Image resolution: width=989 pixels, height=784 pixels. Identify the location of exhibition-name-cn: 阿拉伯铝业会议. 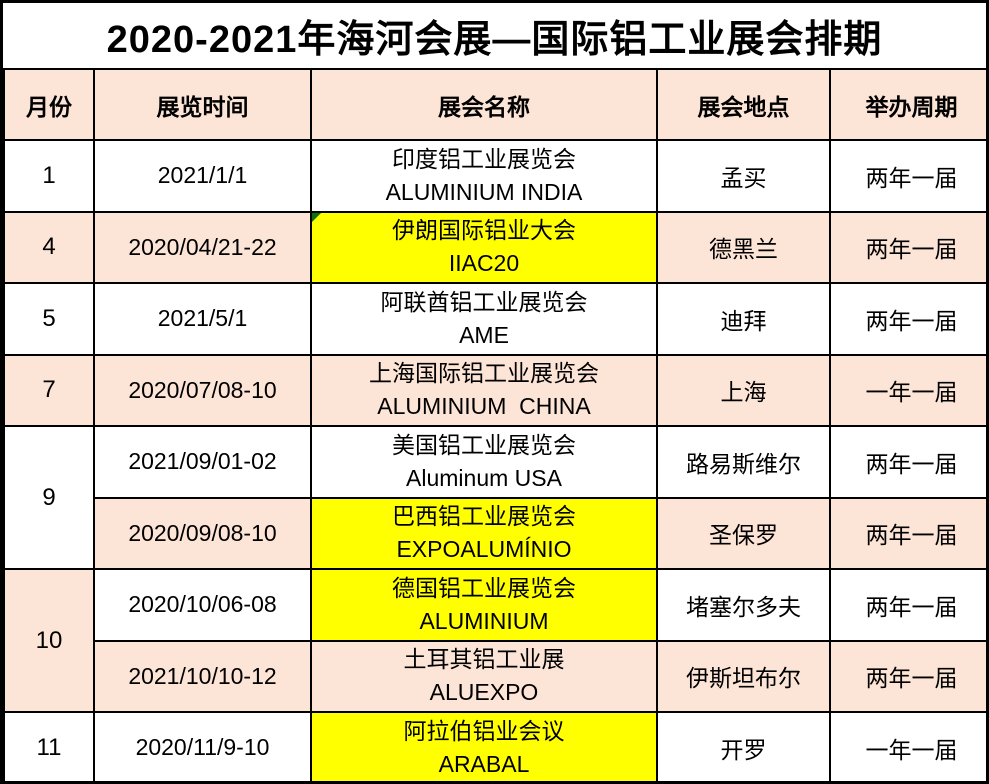
(484, 730).